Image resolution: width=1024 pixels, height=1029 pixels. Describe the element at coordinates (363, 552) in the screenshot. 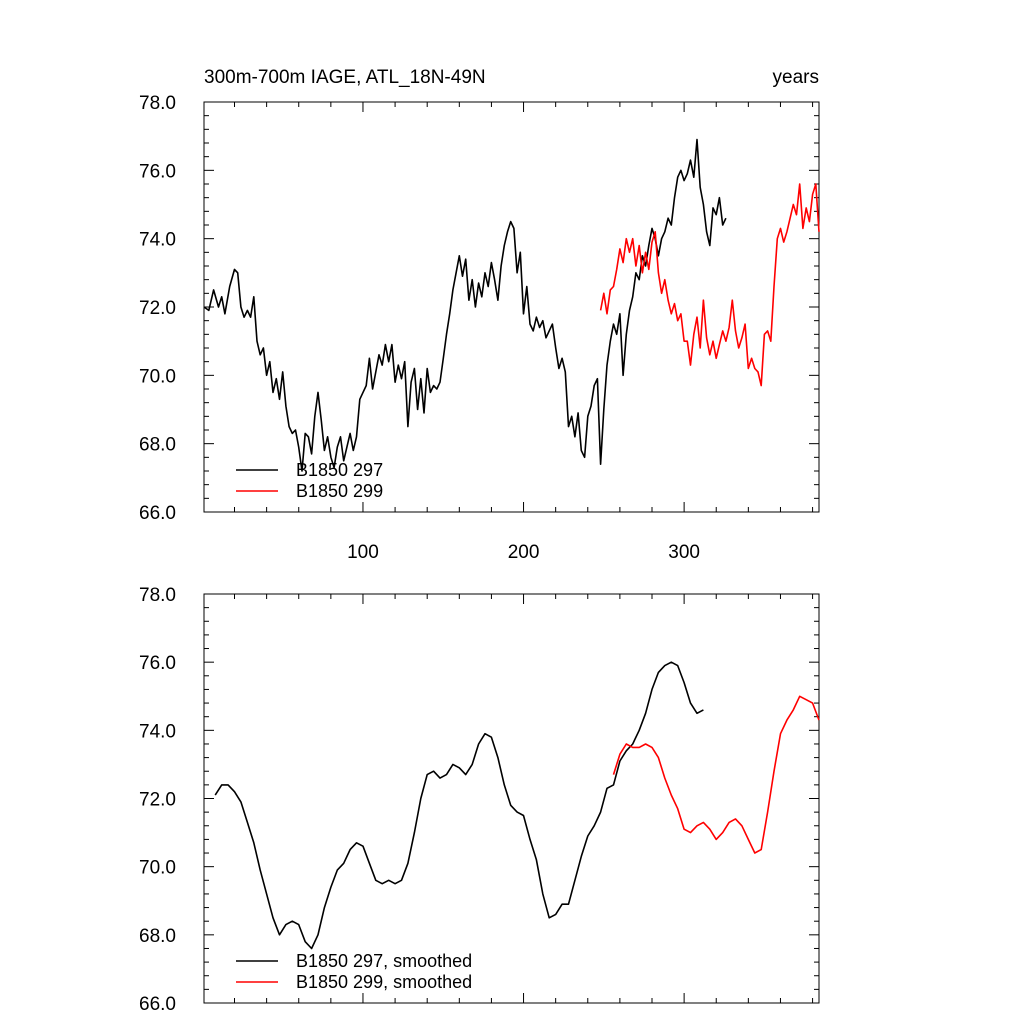

I see `top-x-tick-label: 100` at that location.